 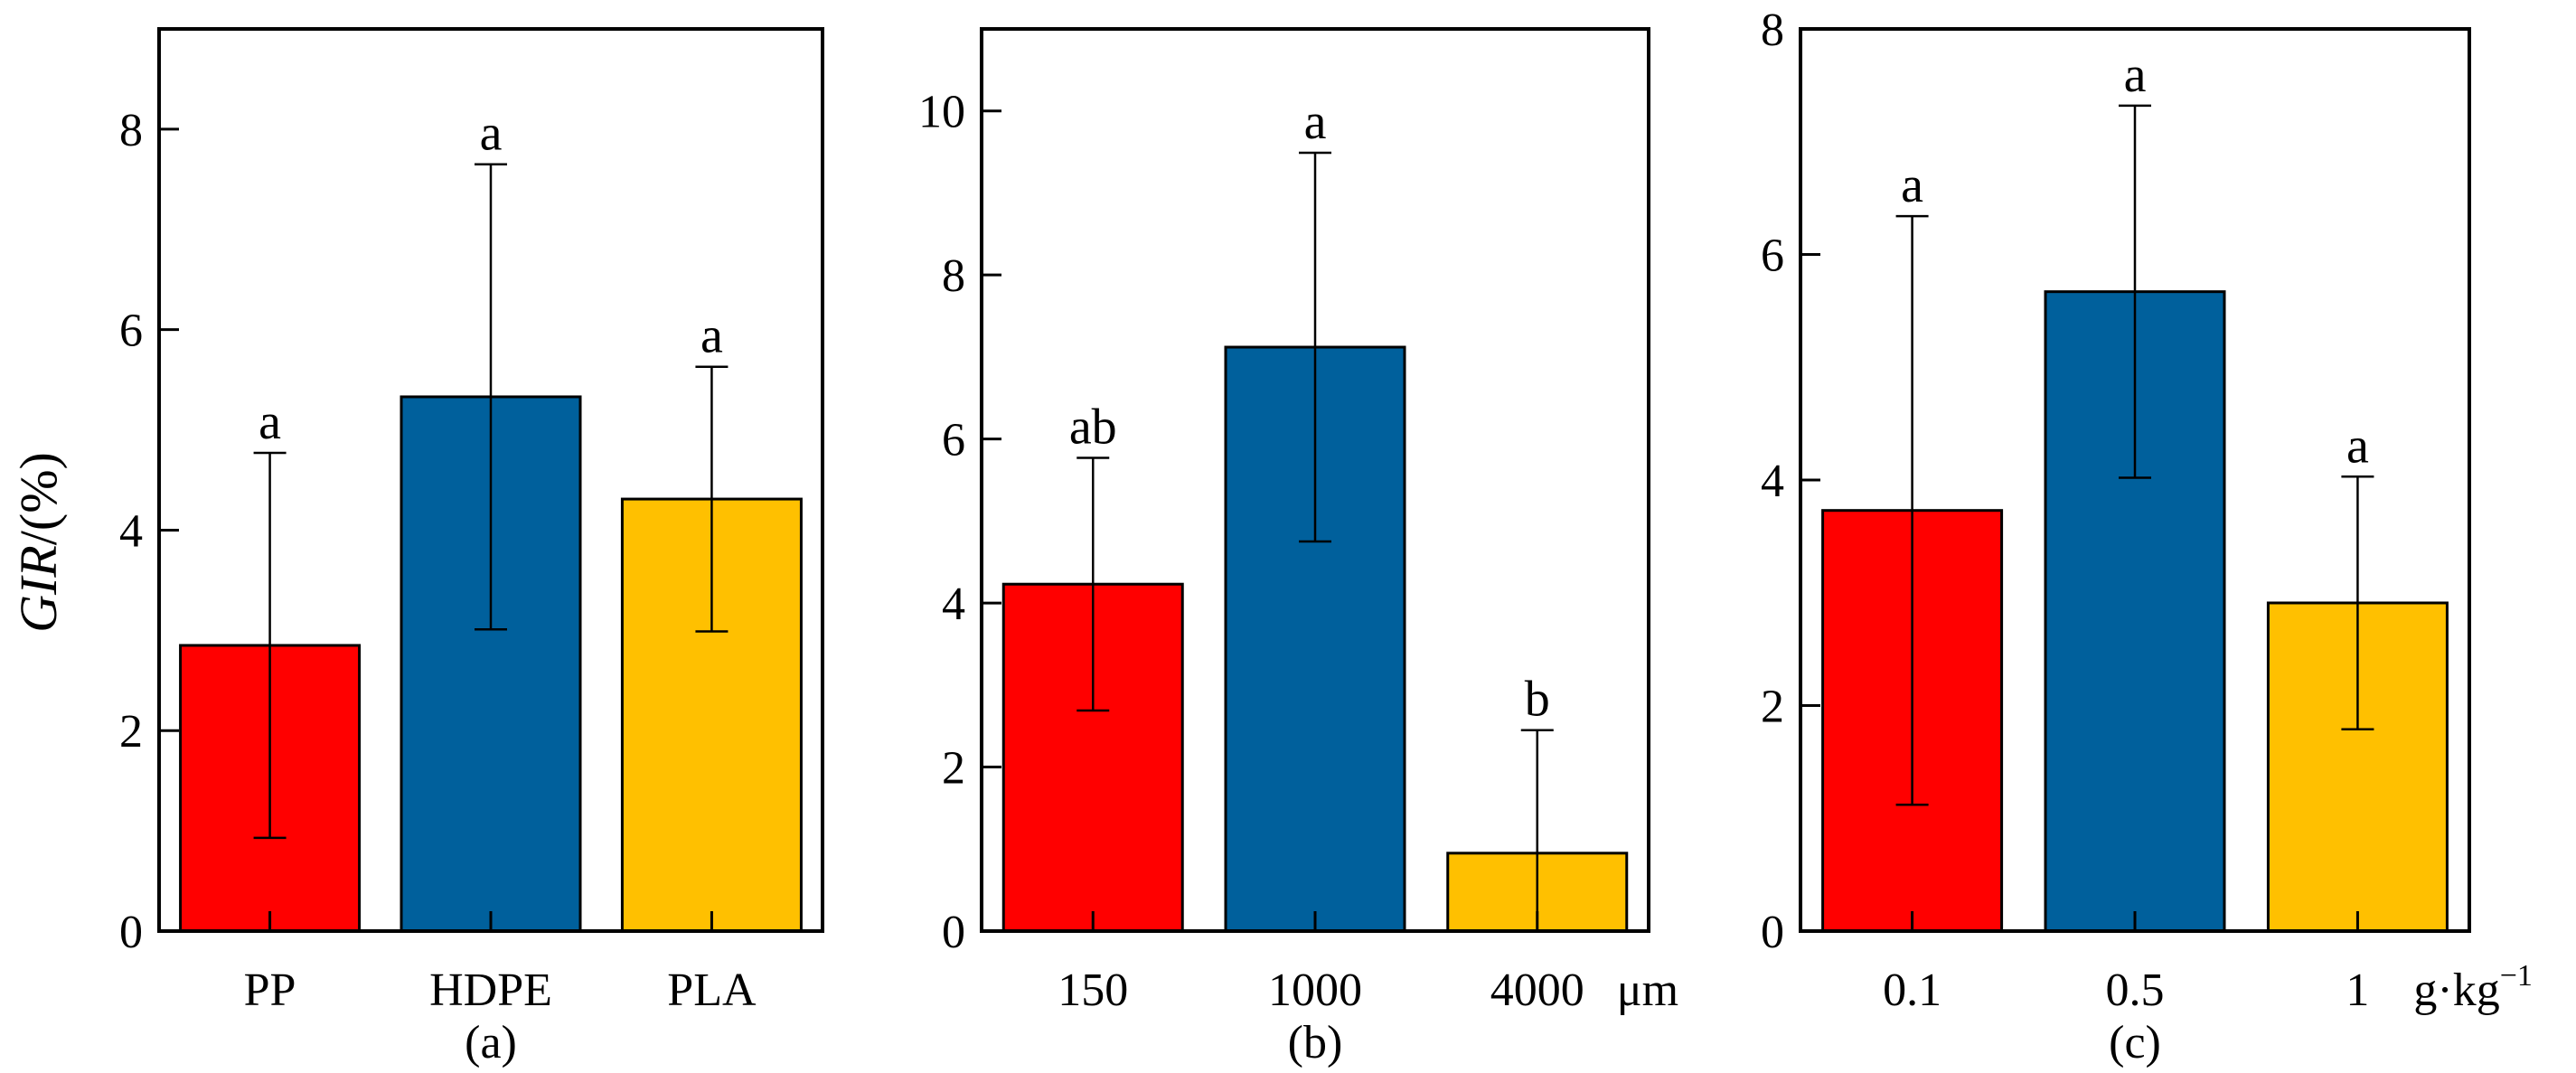 What do you see at coordinates (491, 1042) in the screenshot?
I see `panel-label: (a)` at bounding box center [491, 1042].